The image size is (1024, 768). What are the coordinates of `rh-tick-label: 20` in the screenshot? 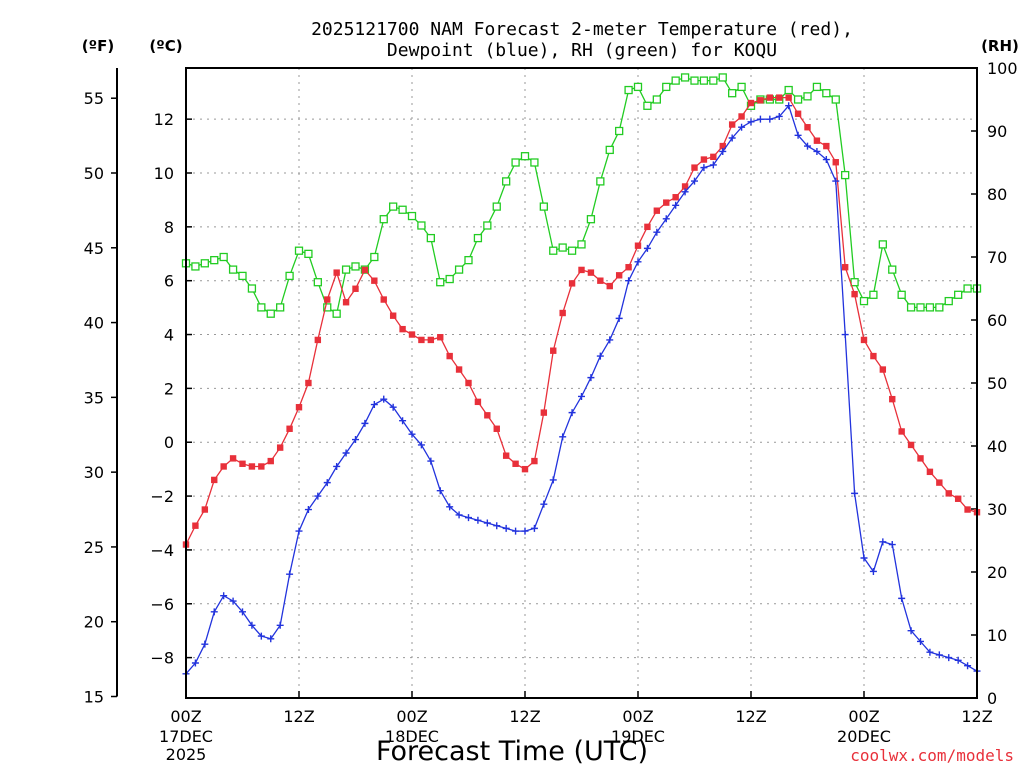 It's located at (997, 572).